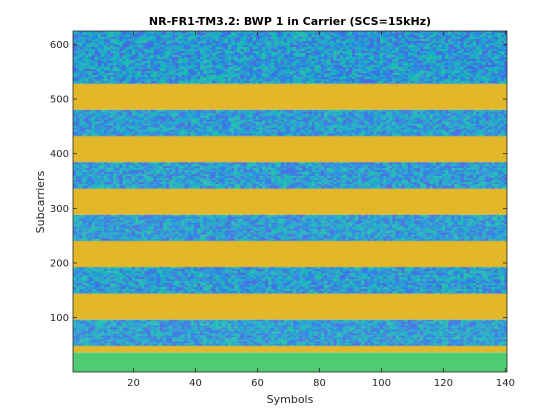 This screenshot has height=420, width=560. Describe the element at coordinates (59, 154) in the screenshot. I see `y-tick-label: 400` at that location.